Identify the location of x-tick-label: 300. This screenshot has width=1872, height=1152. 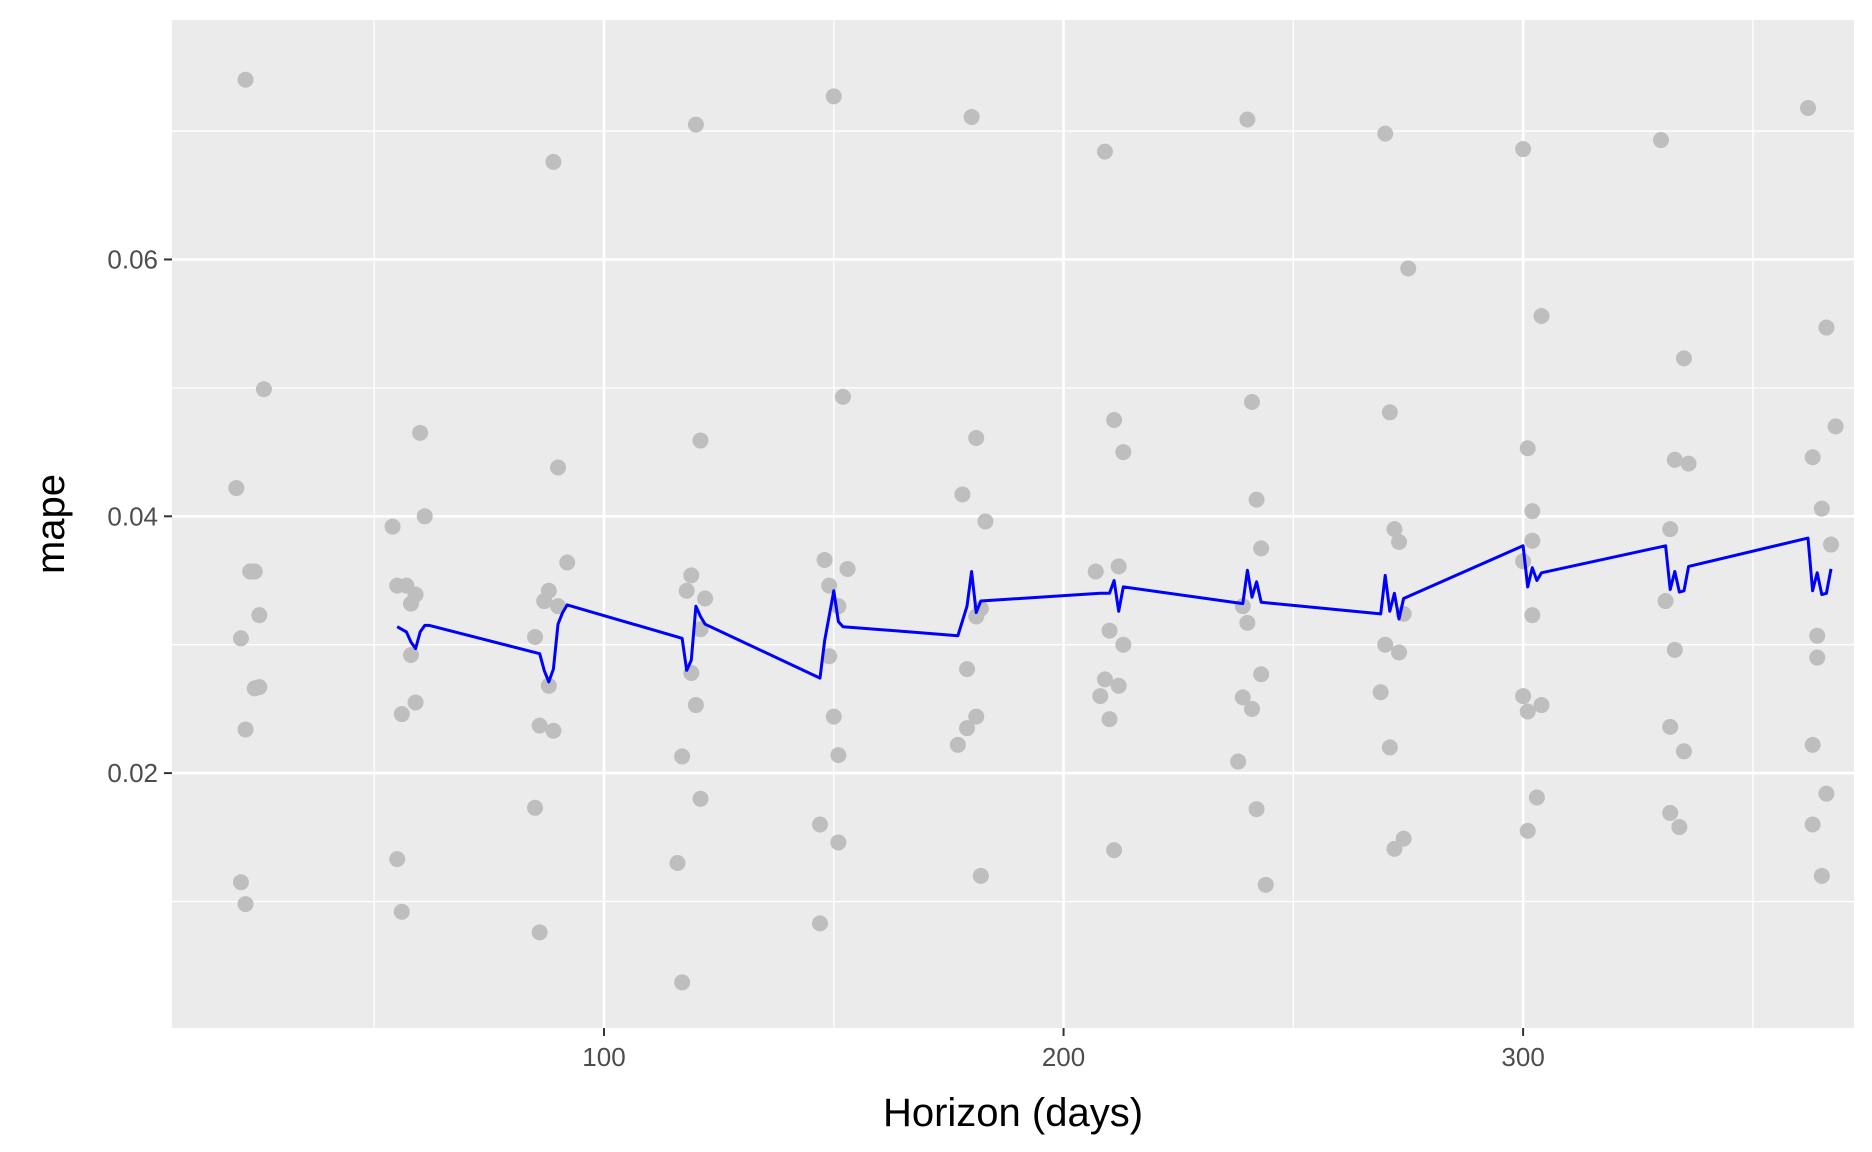
(1522, 1057).